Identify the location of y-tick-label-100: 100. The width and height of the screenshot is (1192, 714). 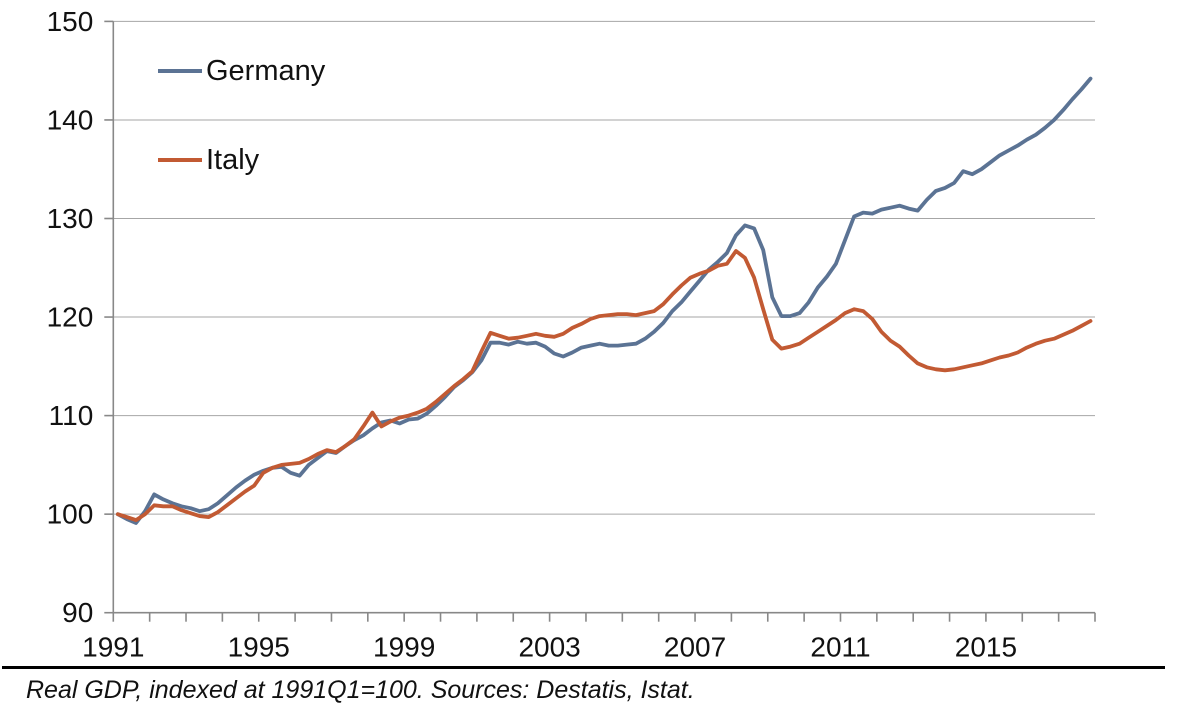
(70, 514).